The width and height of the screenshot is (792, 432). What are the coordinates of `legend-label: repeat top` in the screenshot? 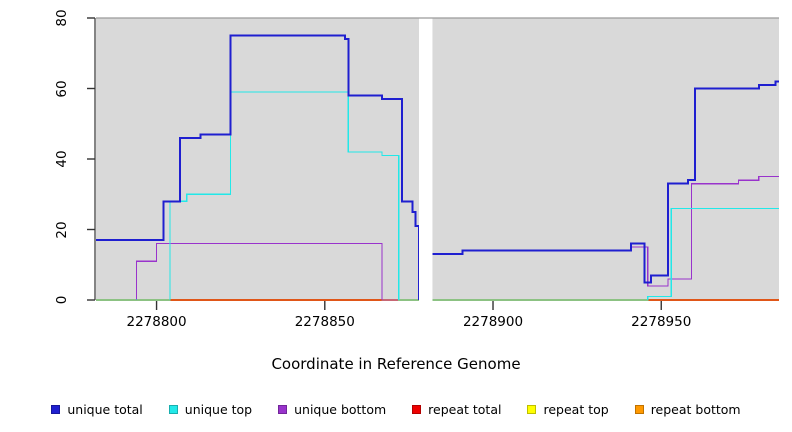 It's located at (576, 409).